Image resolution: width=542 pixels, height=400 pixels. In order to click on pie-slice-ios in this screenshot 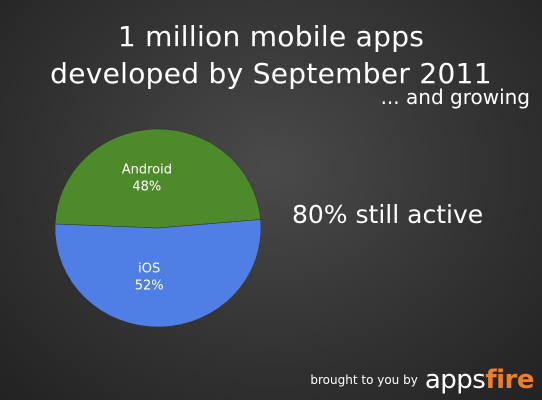, I will do `click(158, 273)`.